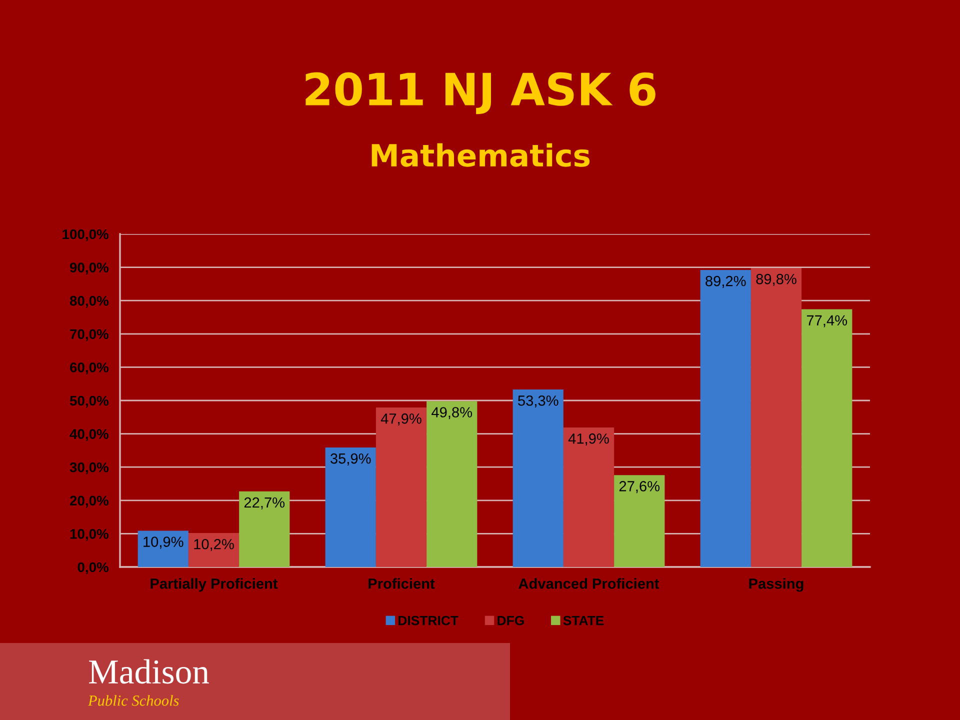 The height and width of the screenshot is (720, 960). I want to click on data-label: 27,6%, so click(639, 487).